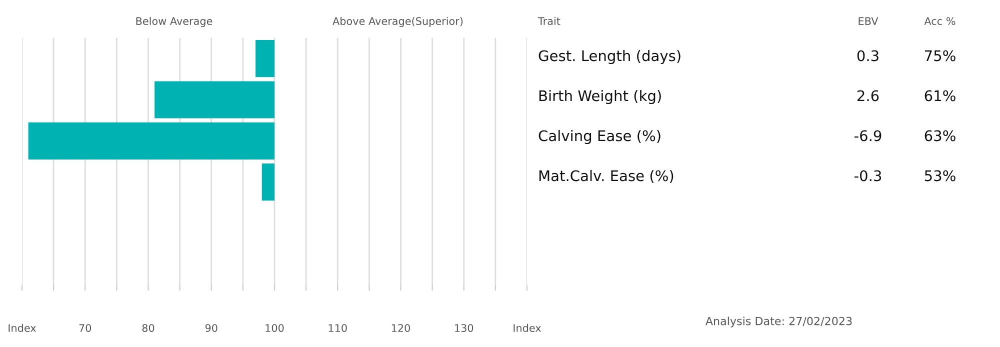  Describe the element at coordinates (599, 137) in the screenshot. I see `text: Calving Ease (%)` at that location.